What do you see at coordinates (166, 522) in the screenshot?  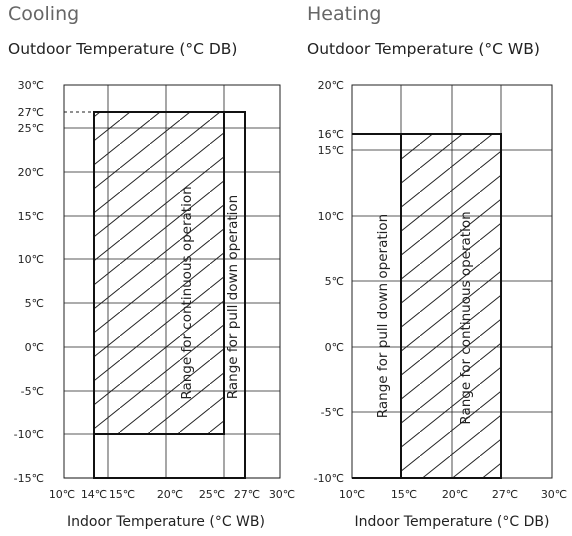 I see `cooling-x-axis-title: Indoor Temperature (°C WB)` at bounding box center [166, 522].